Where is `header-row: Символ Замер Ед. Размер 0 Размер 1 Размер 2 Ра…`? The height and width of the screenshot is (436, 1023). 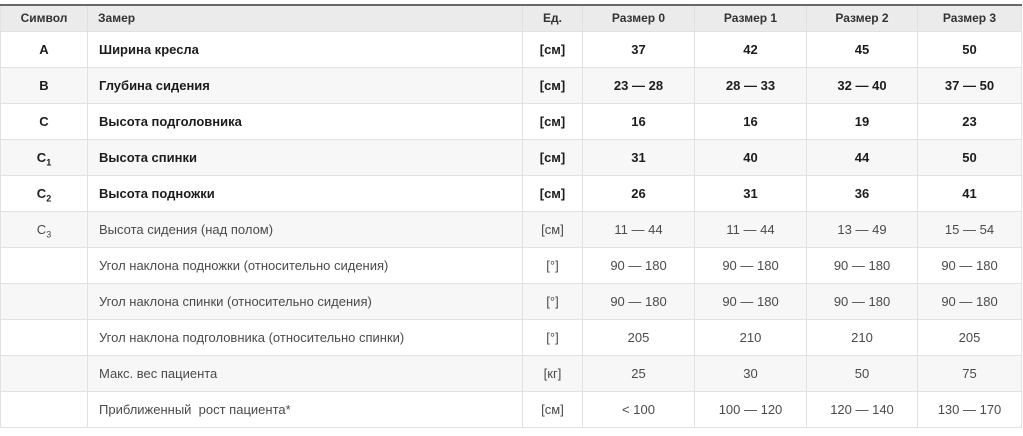
header-row: Символ Замер Ед. Размер 0 Размер 1 Размер 2 Ра… is located at coordinates (511, 18).